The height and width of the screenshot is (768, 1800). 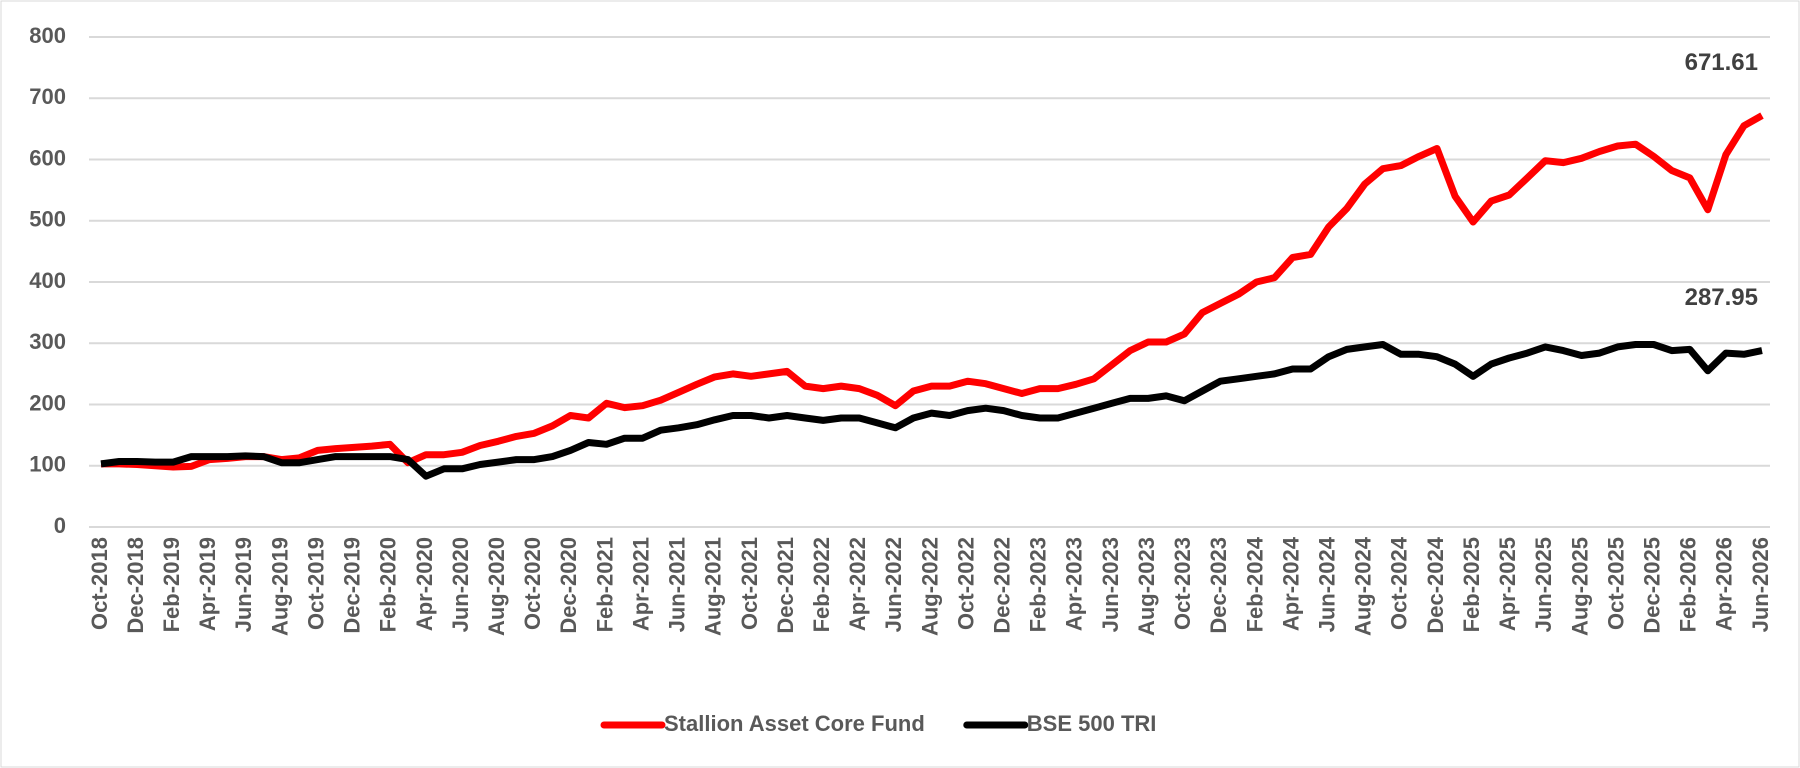 What do you see at coordinates (1254, 584) in the screenshot?
I see `x-tick-label: Feb-2024` at bounding box center [1254, 584].